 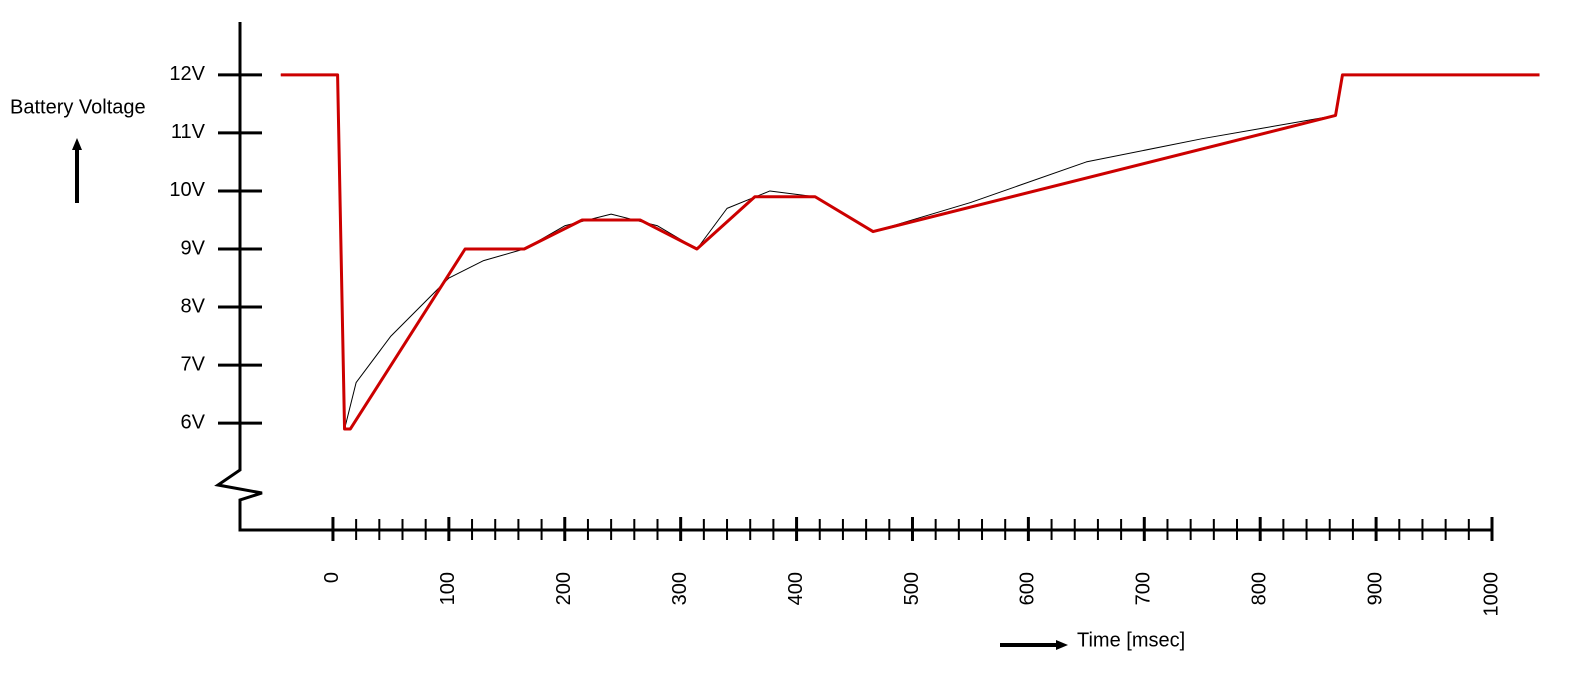 What do you see at coordinates (188, 132) in the screenshot?
I see `y-tick-label: 11V` at bounding box center [188, 132].